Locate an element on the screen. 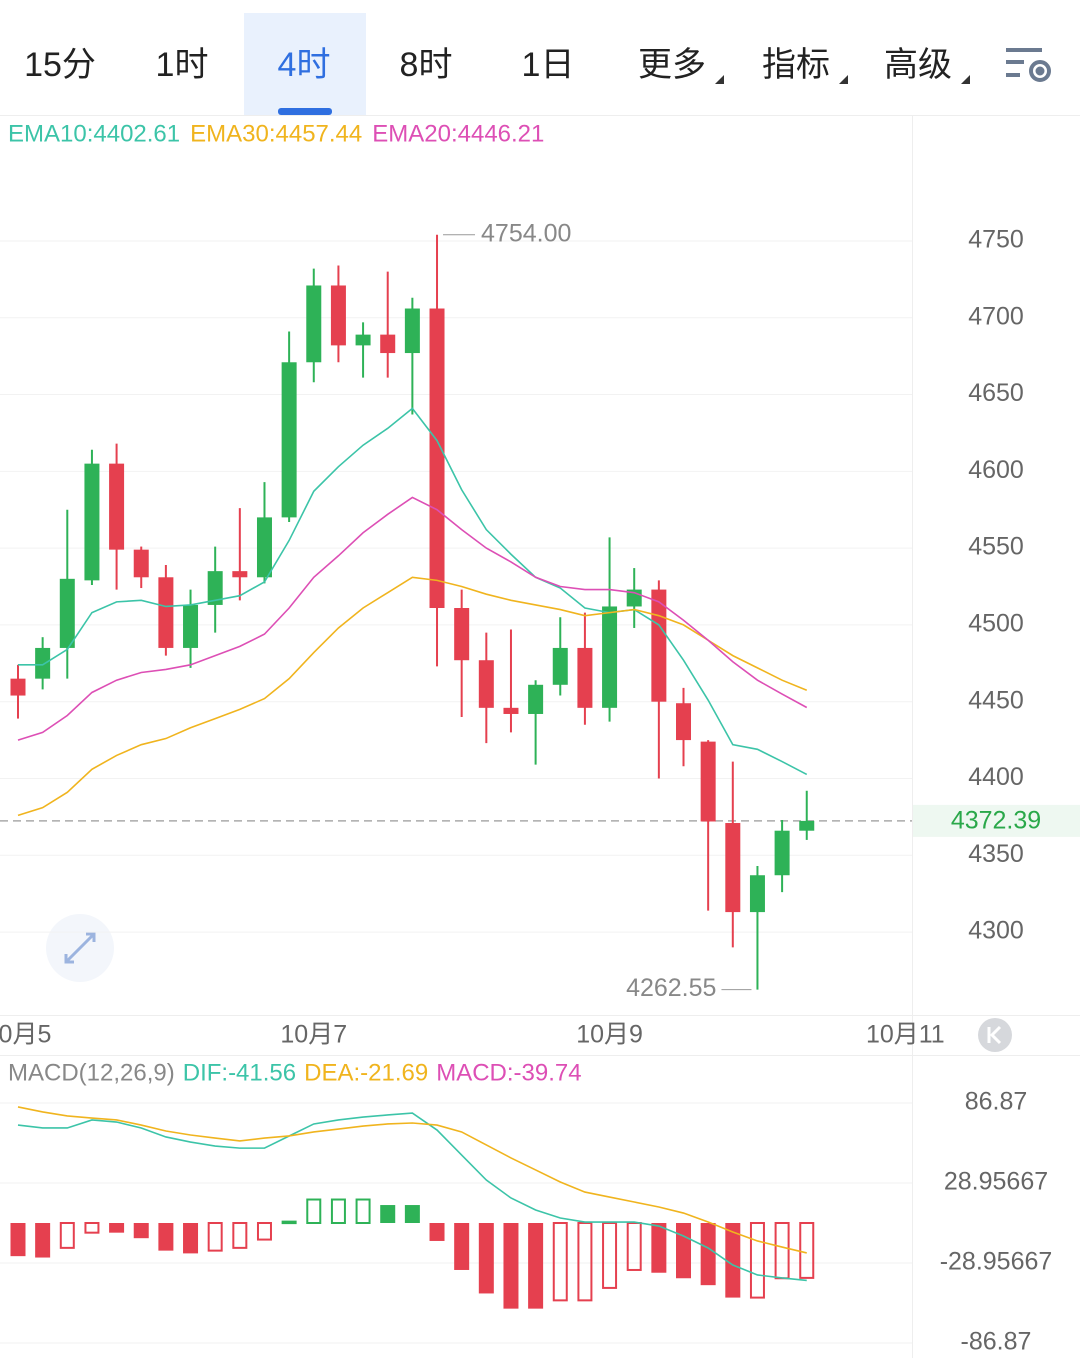  macd-legend-entry: MACD:-39.74 is located at coordinates (508, 1072).